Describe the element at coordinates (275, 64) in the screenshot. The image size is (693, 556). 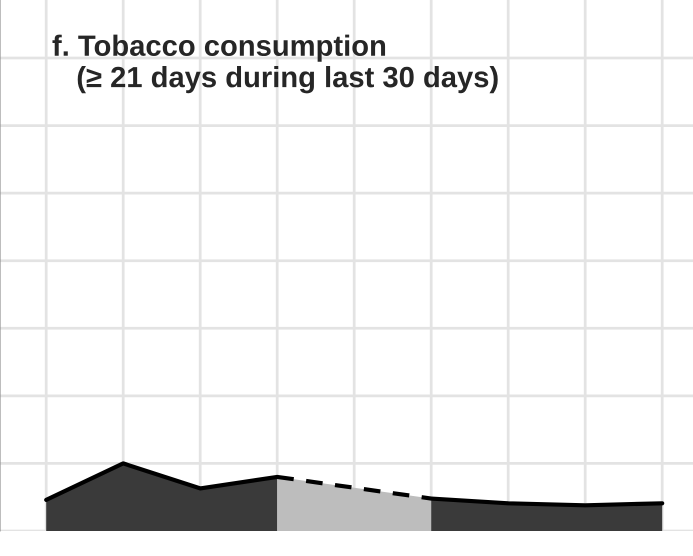
I see `chart-title: f. Tobacco consumption (≥ 21 days during last 30 days)` at that location.